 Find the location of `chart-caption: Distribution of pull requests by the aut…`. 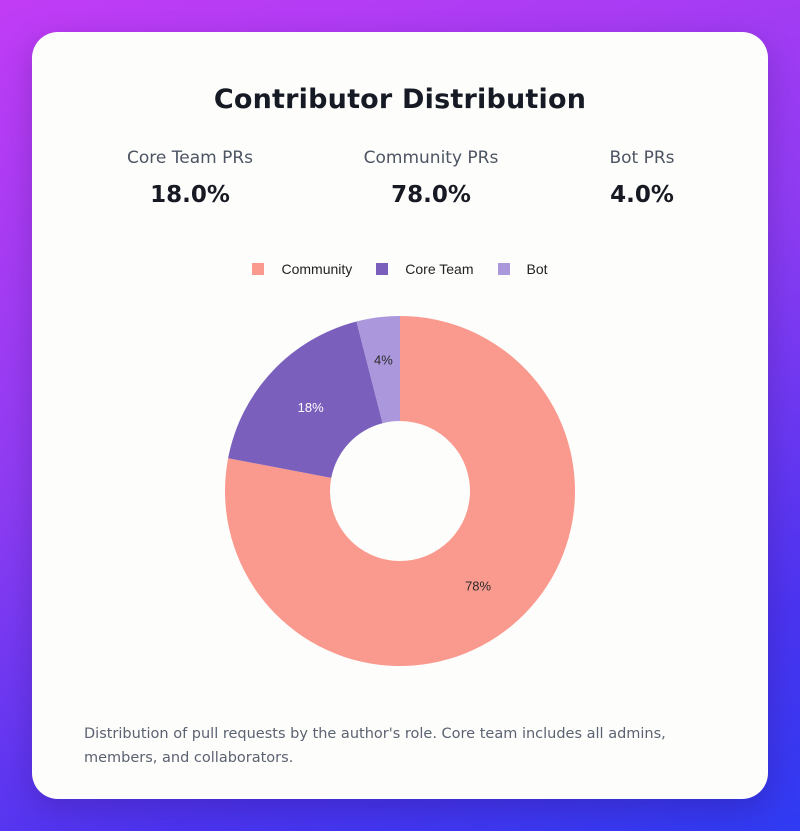

chart-caption: Distribution of pull requests by the aut… is located at coordinates (375, 746).